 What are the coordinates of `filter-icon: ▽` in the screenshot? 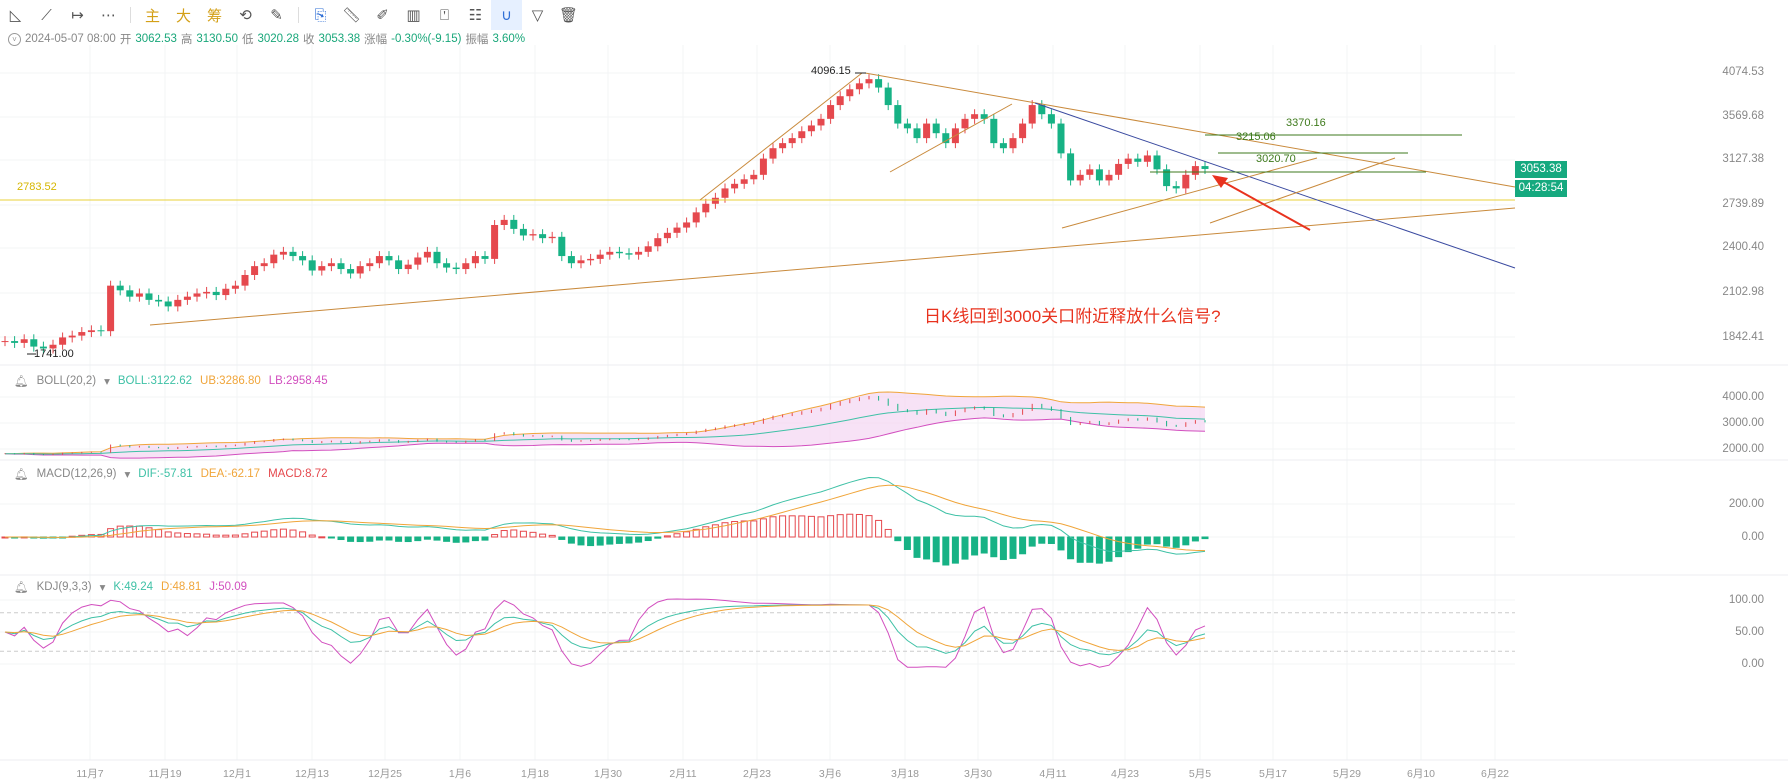 It's located at (537, 15).